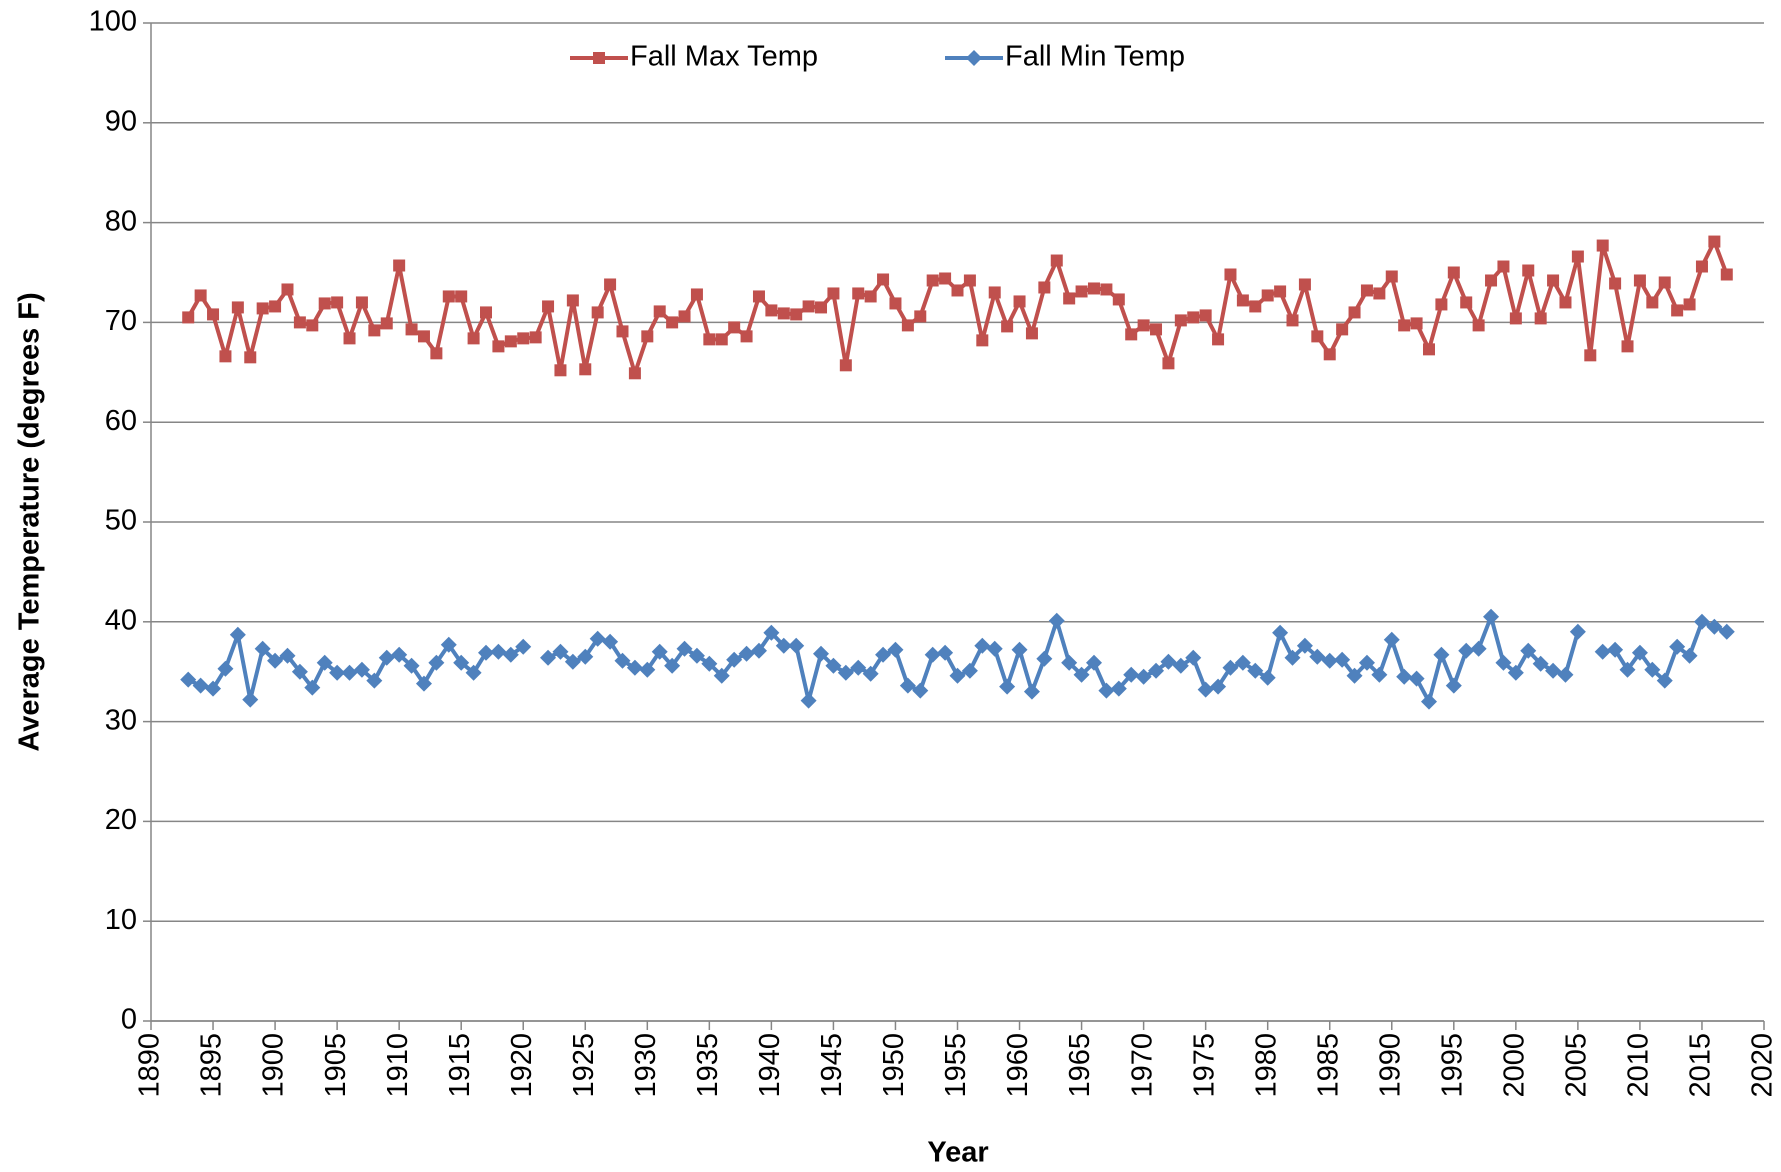 This screenshot has width=1781, height=1172. I want to click on x-tick-label: 1960, so click(1018, 1065).